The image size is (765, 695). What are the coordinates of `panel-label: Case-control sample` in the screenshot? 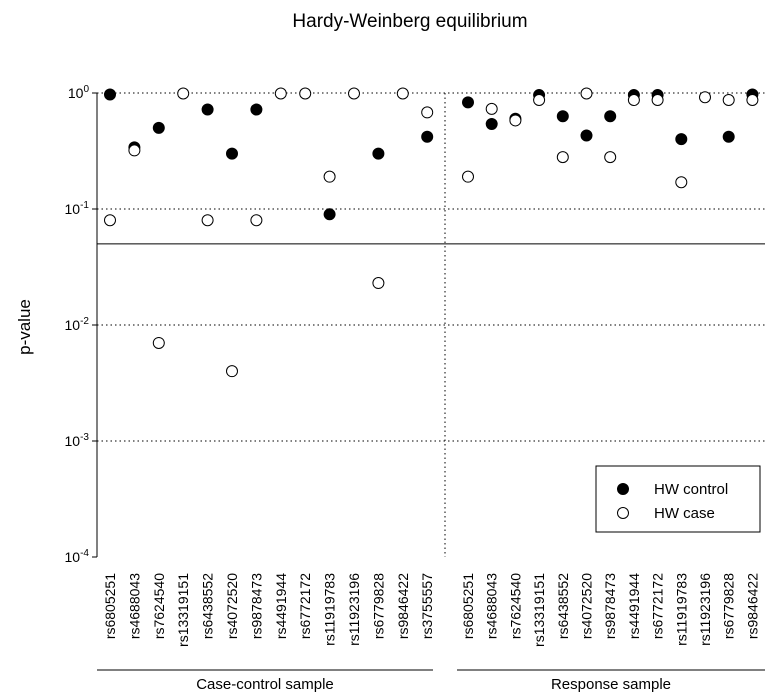 It's located at (265, 684).